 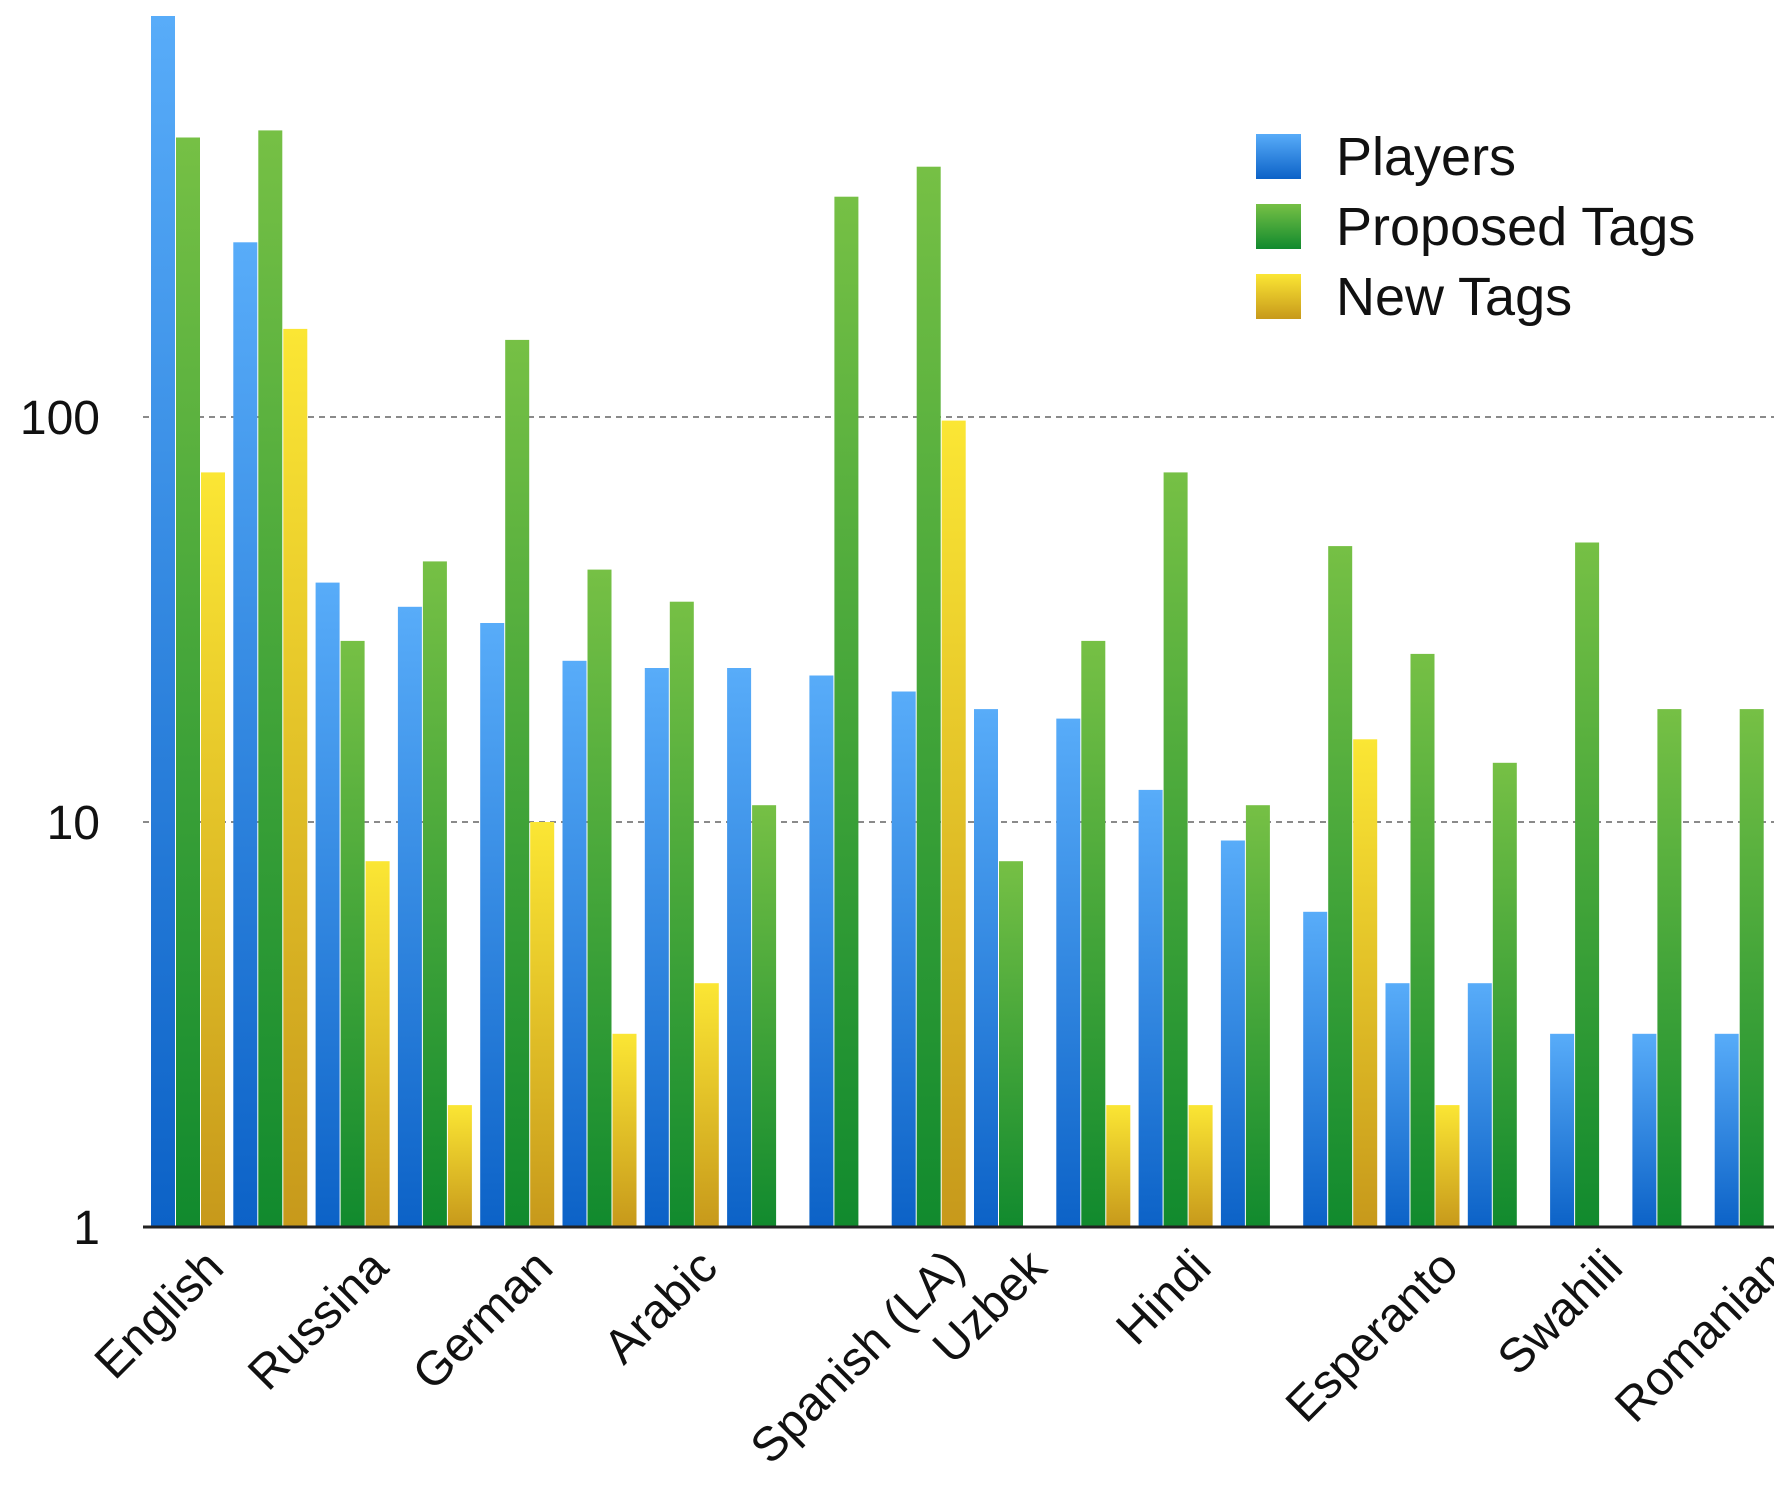 I want to click on y-tick-label-100: 100, so click(x=60, y=418).